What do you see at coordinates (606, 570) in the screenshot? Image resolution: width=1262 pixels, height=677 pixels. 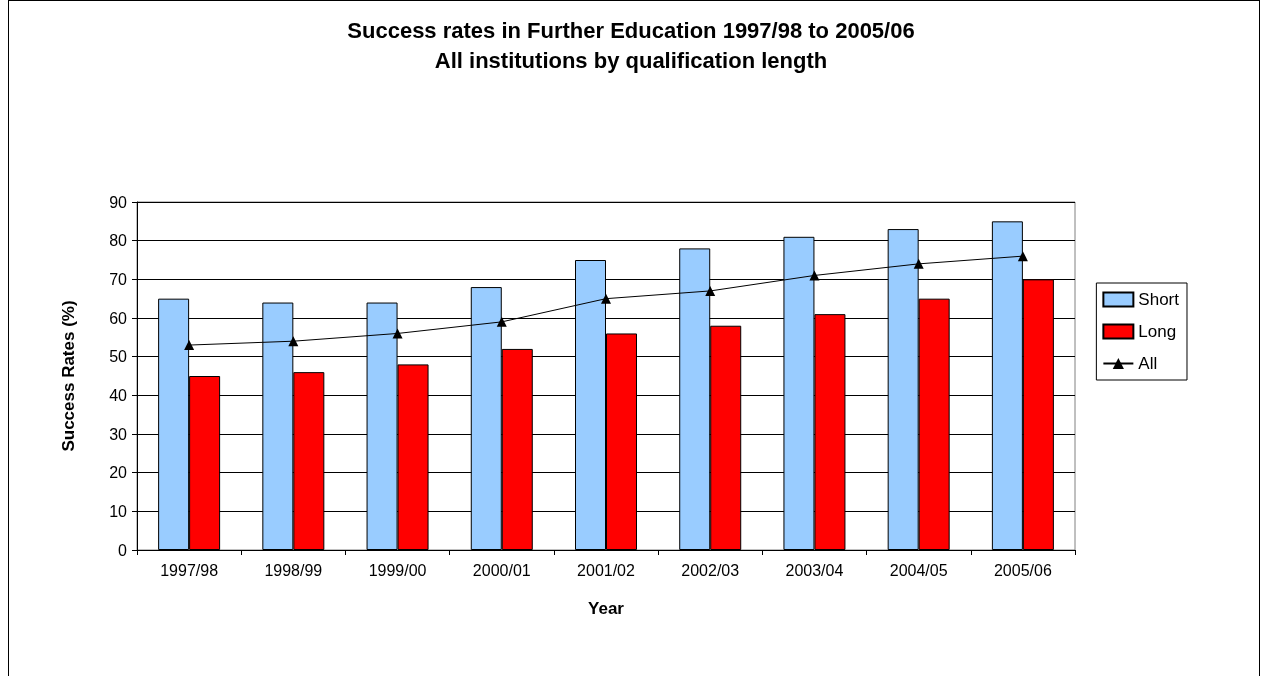 I see `x-tick-label: 2001/02` at bounding box center [606, 570].